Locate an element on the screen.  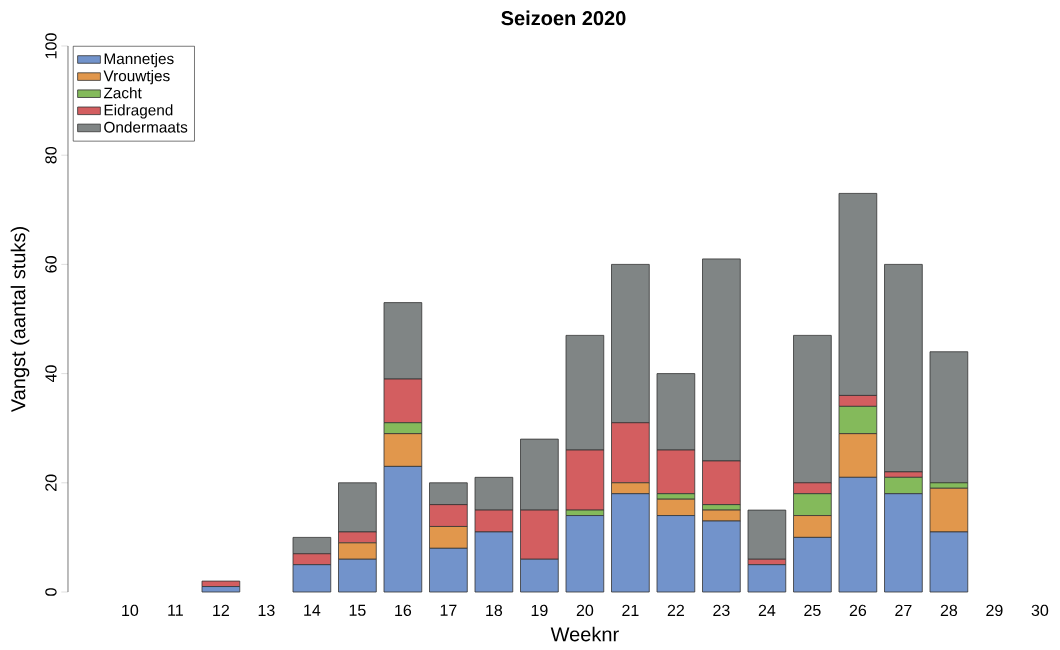
x-tick-label: 22 is located at coordinates (675, 610).